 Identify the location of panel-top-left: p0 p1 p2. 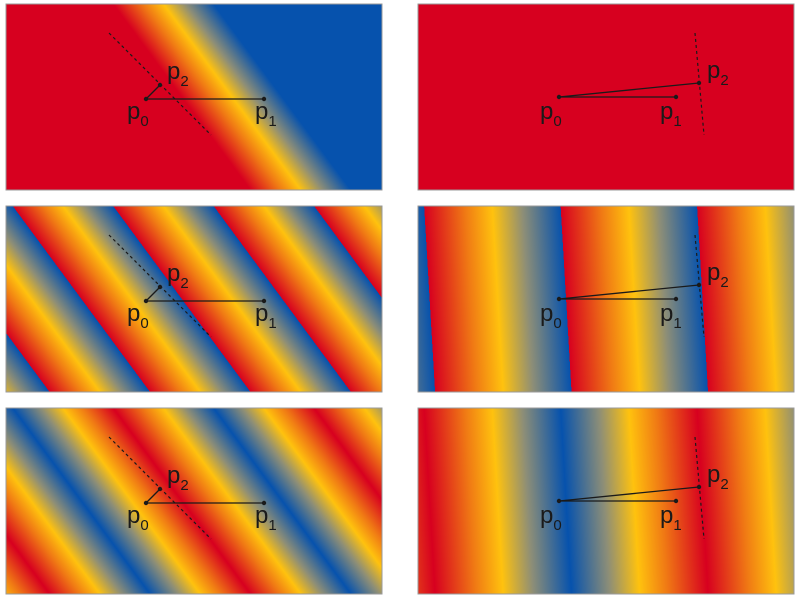
(194, 97).